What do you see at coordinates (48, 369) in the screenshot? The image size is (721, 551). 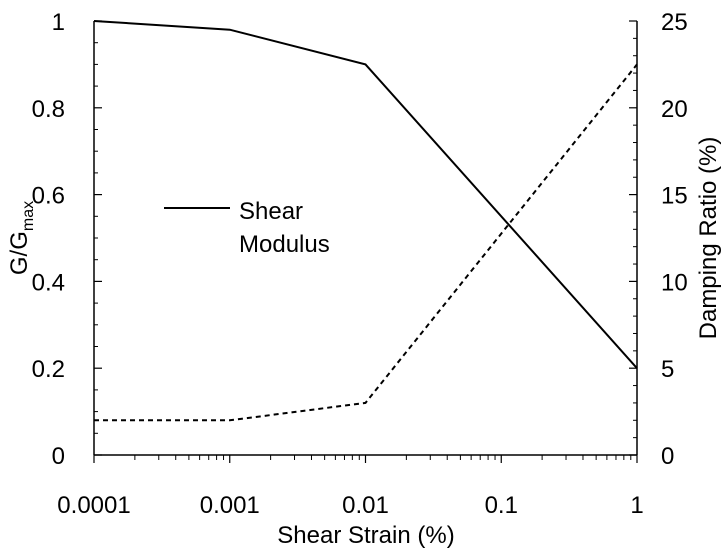 I see `left-tick-label: 0.2` at bounding box center [48, 369].